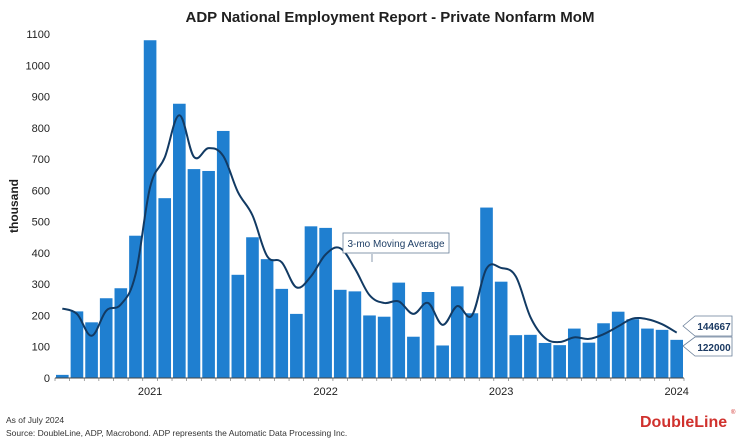 The image size is (740, 444). What do you see at coordinates (41, 98) in the screenshot?
I see `y-tick-label: 900` at bounding box center [41, 98].